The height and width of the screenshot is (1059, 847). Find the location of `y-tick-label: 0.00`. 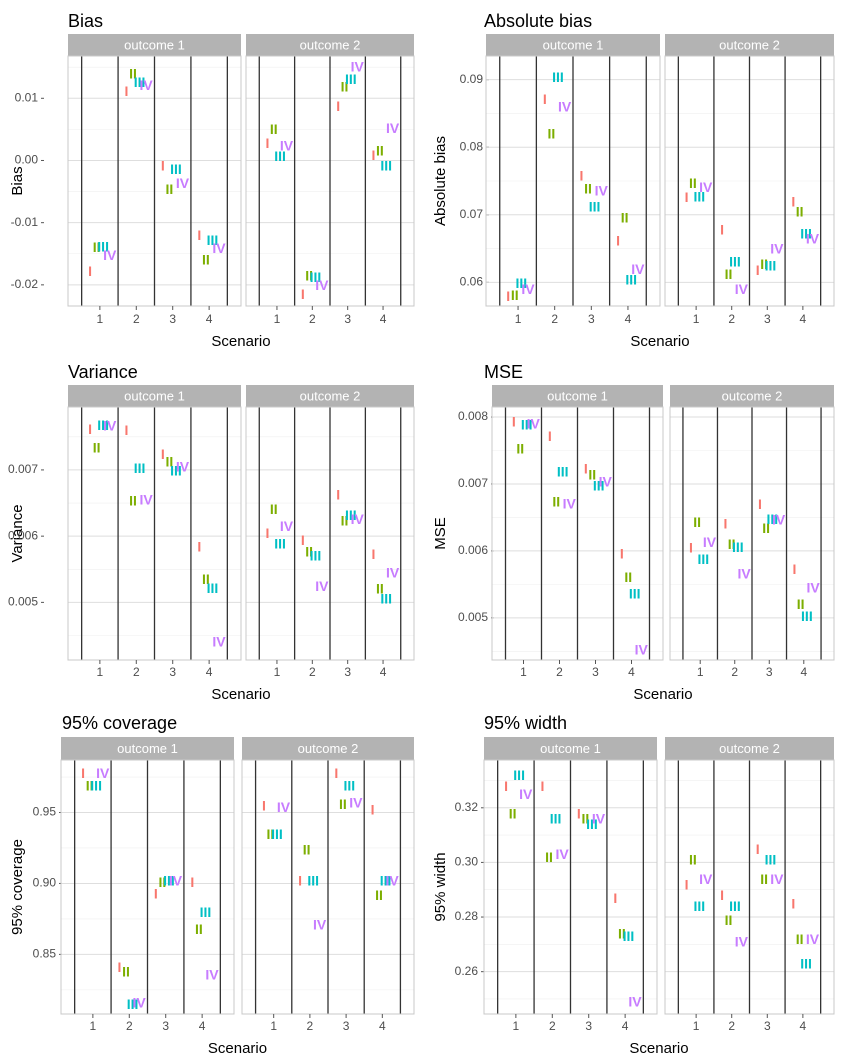

y-tick-label: 0.00 is located at coordinates (27, 160).